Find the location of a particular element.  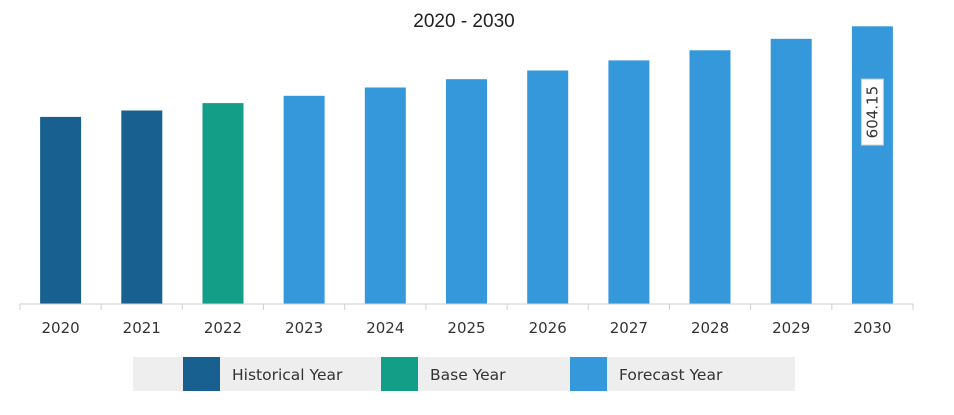

x-tick-label: 2025 is located at coordinates (466, 328).